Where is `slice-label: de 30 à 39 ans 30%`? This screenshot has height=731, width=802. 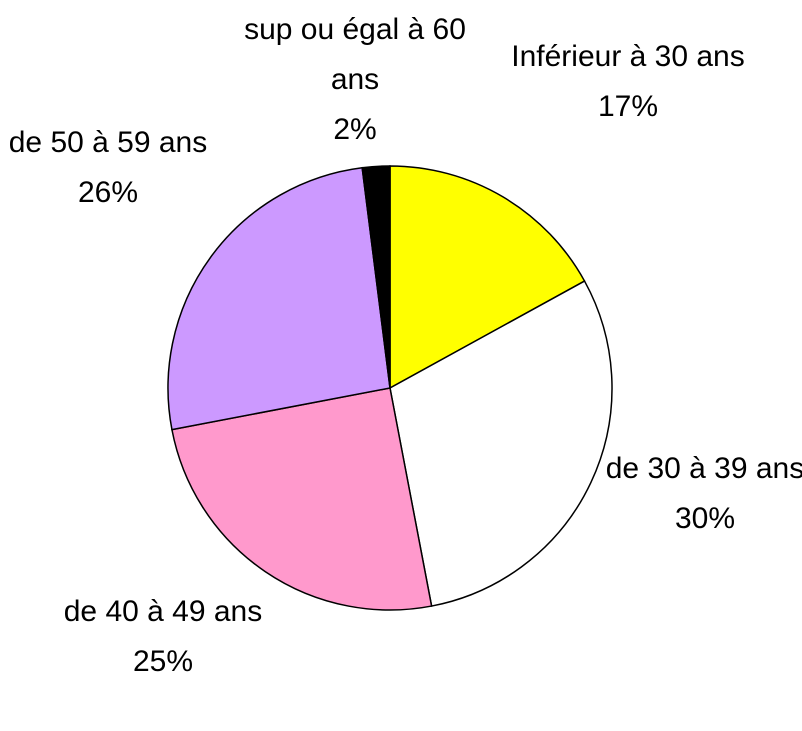 slice-label: de 30 à 39 ans 30% is located at coordinates (698, 494).